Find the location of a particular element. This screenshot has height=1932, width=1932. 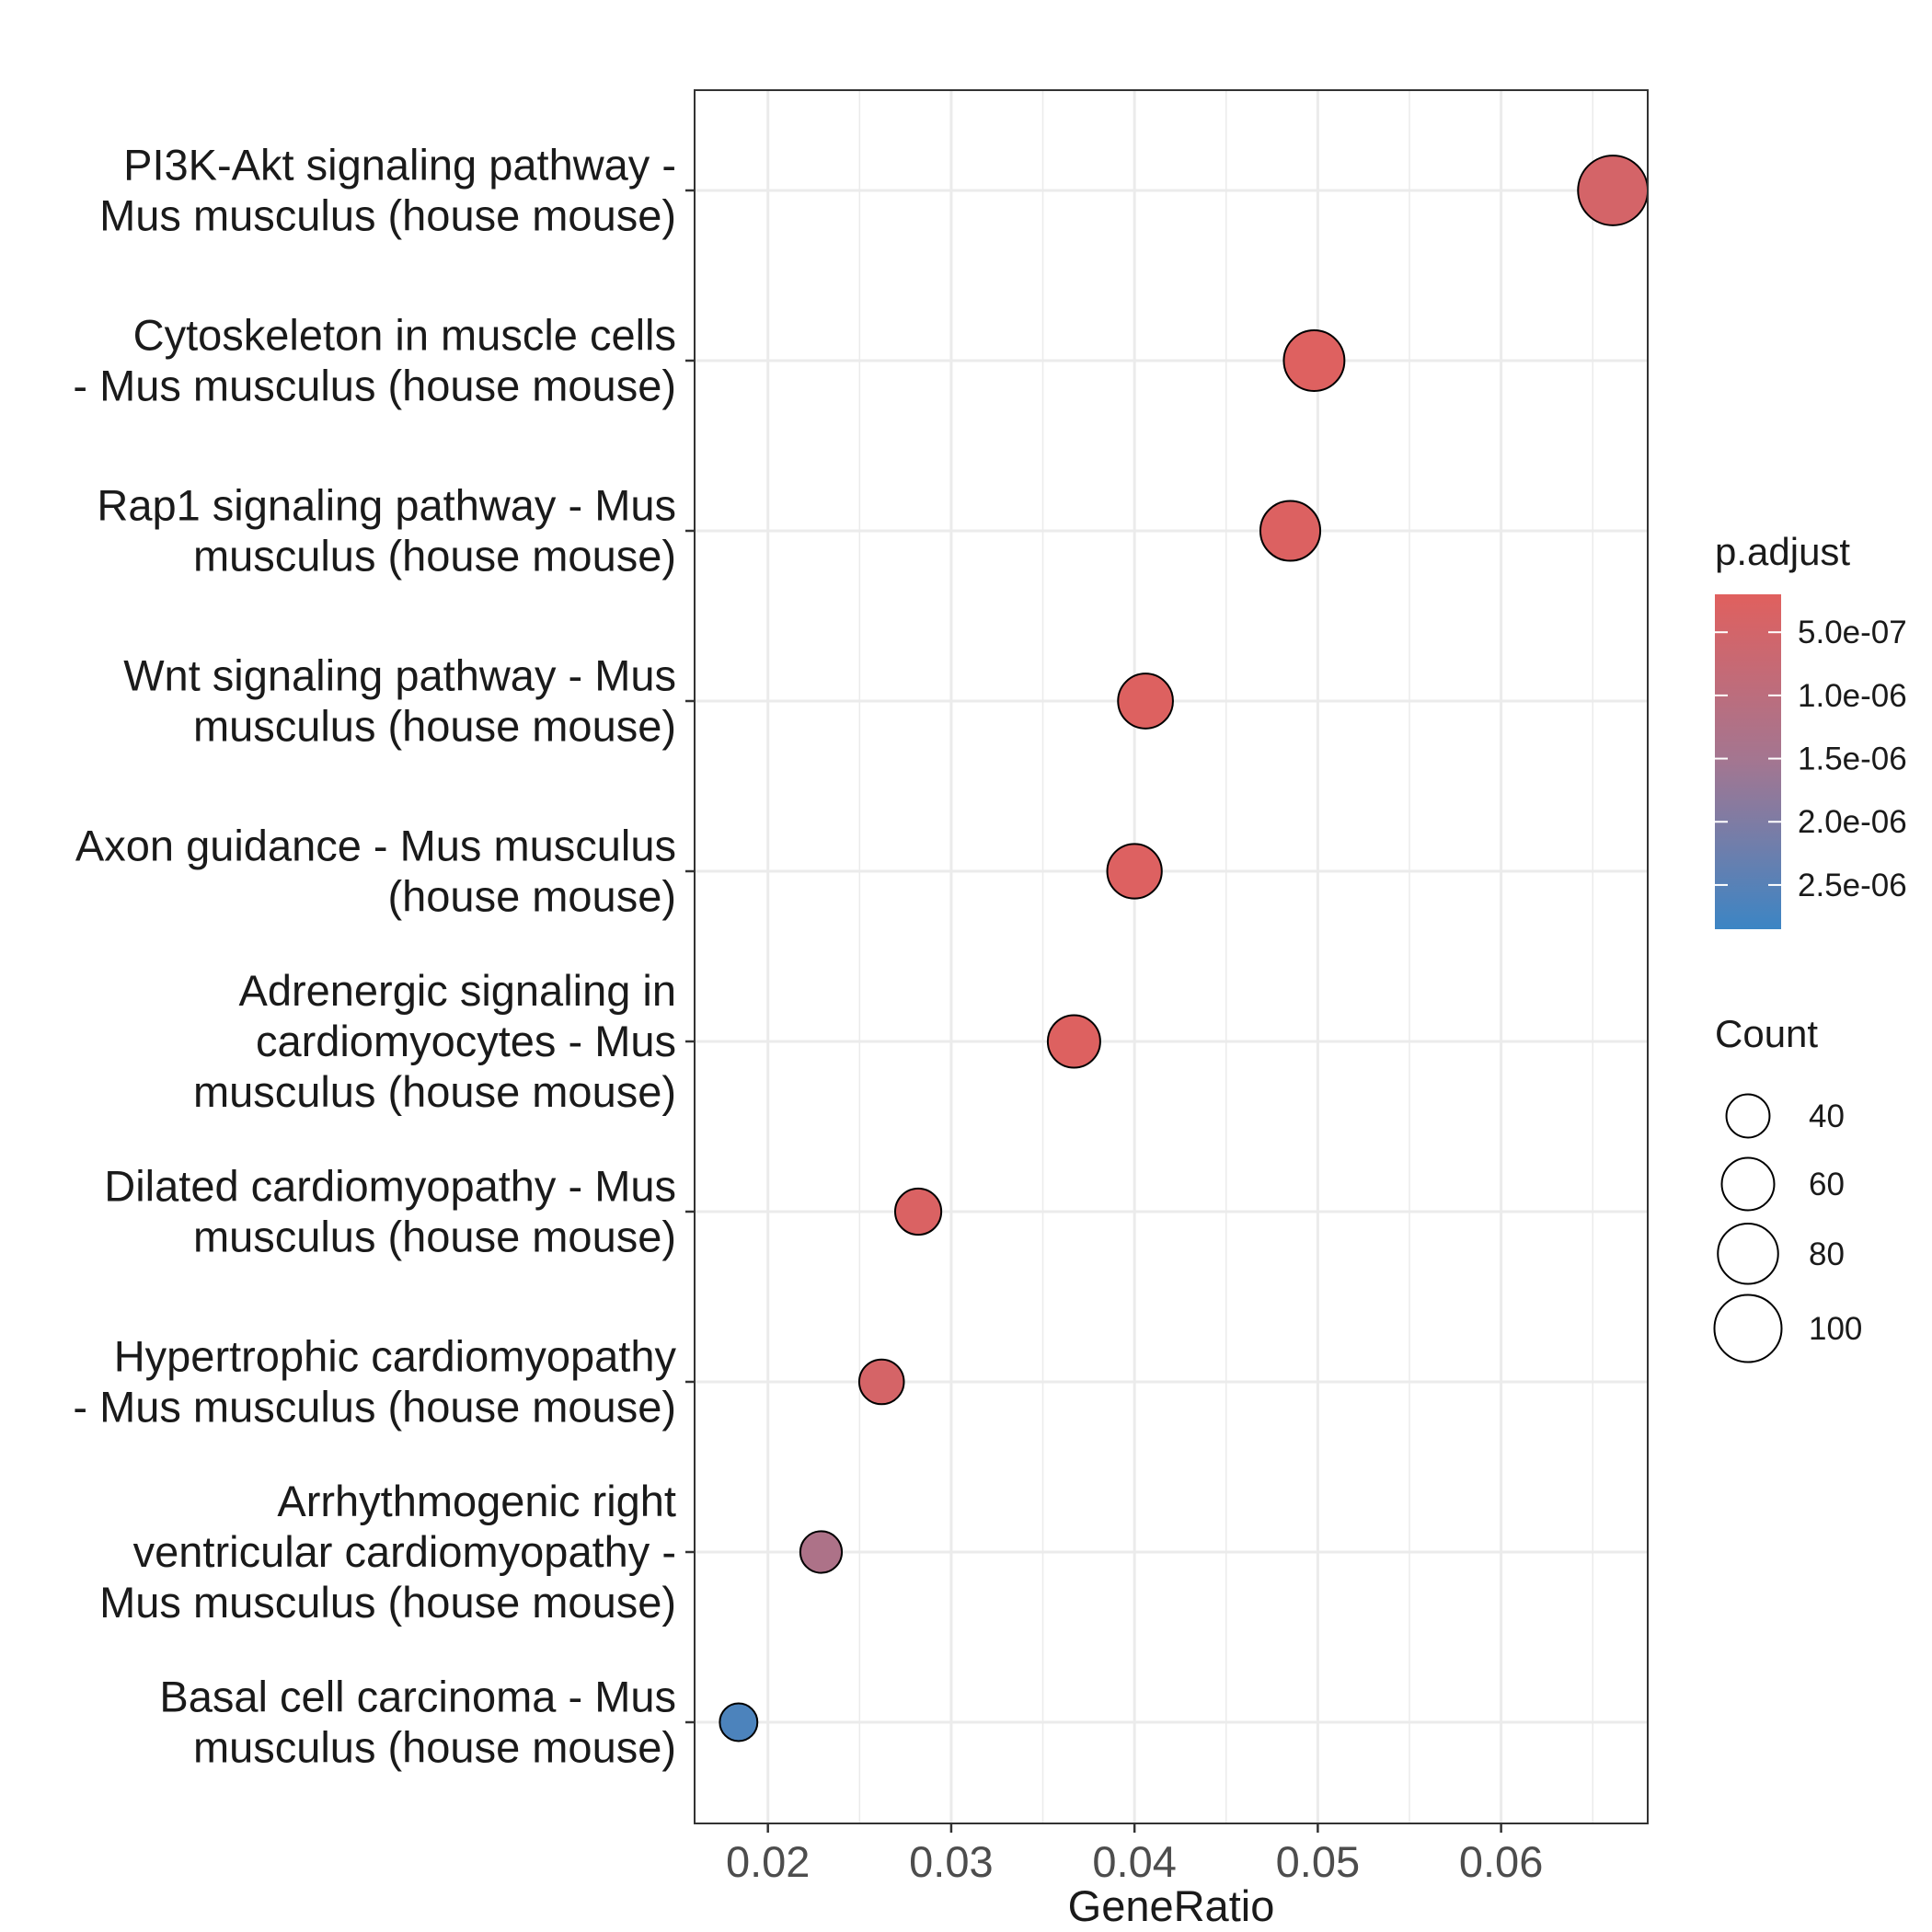

y-tick-label-line: Basal cell carcinoma - Mus is located at coordinates (417, 1697).